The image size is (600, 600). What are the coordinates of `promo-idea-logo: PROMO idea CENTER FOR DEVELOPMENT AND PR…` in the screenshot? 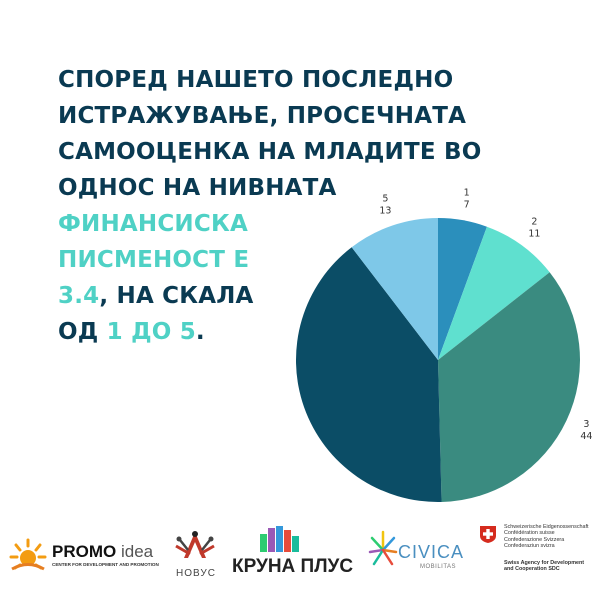 It's located at (83, 556).